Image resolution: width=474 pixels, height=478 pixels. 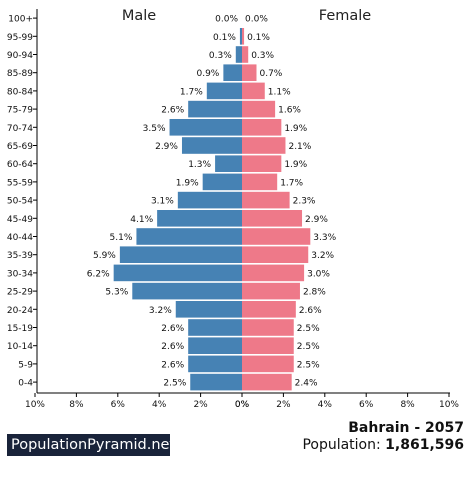 I want to click on male-value-35-39: 5.9%, so click(x=104, y=256).